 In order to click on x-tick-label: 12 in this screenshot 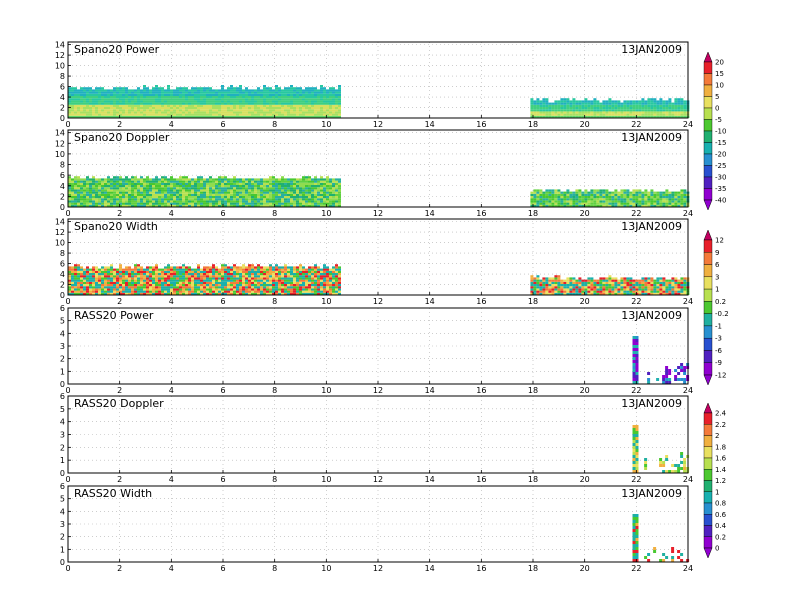, I will do `click(378, 124)`.